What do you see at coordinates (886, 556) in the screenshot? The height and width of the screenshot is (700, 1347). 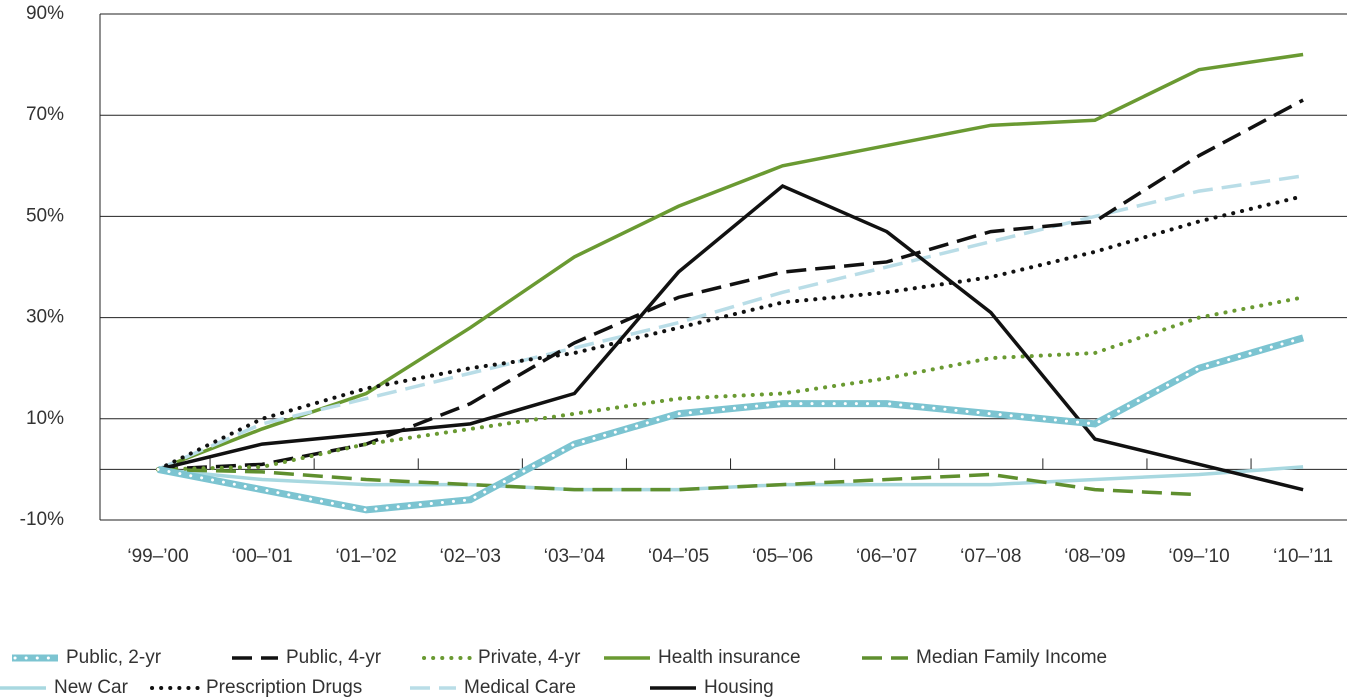 I see `x-tick-label: ‘06–’07` at bounding box center [886, 556].